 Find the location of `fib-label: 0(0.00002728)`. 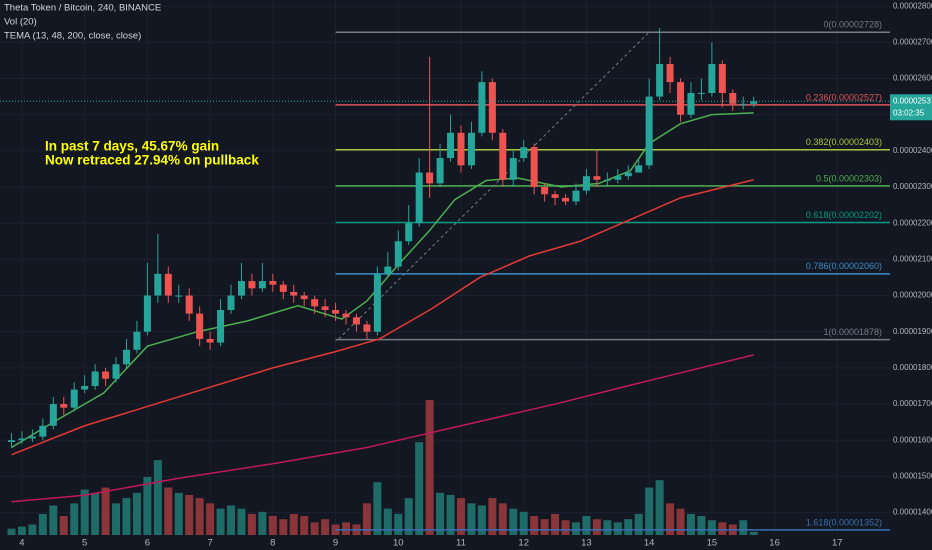

fib-label: 0(0.00002728) is located at coordinates (852, 25).